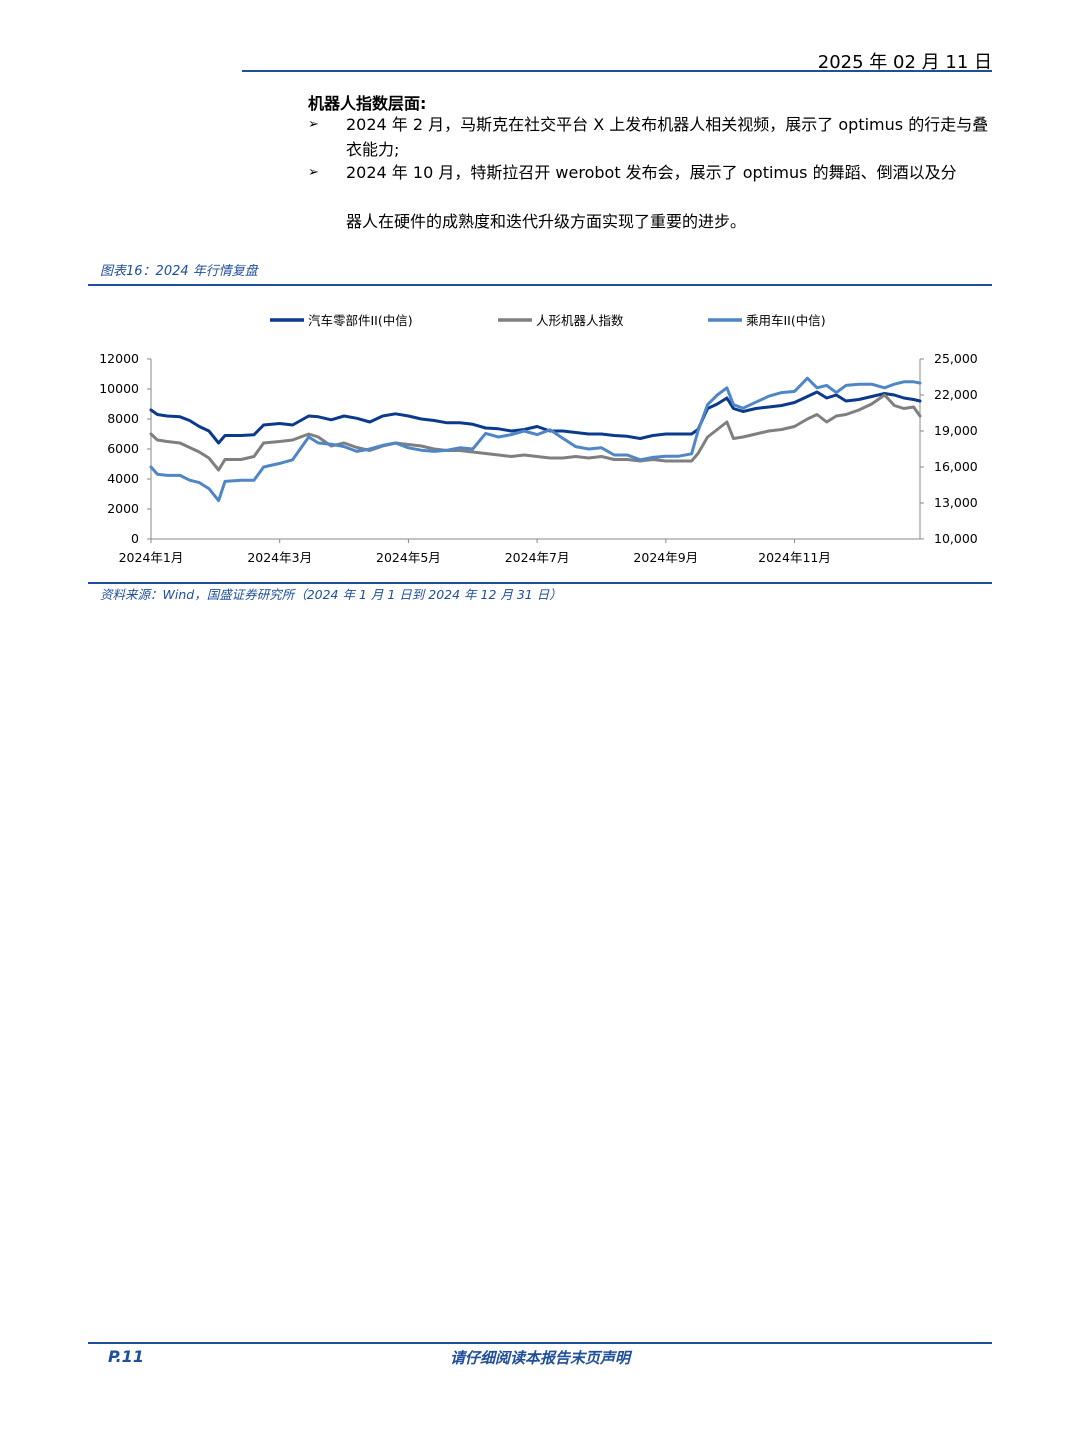 This screenshot has height=1440, width=1080. Describe the element at coordinates (123, 478) in the screenshot. I see `y-left-tick-label: 4000` at that location.